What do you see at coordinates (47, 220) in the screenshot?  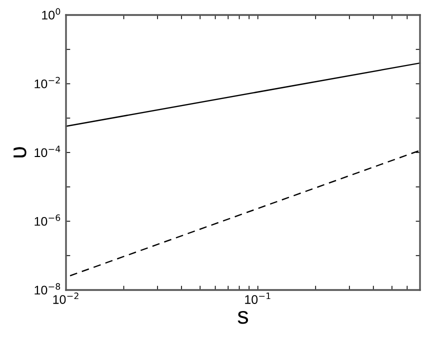 I see `y-tick-label: 10$^{−6}$` at bounding box center [47, 220].